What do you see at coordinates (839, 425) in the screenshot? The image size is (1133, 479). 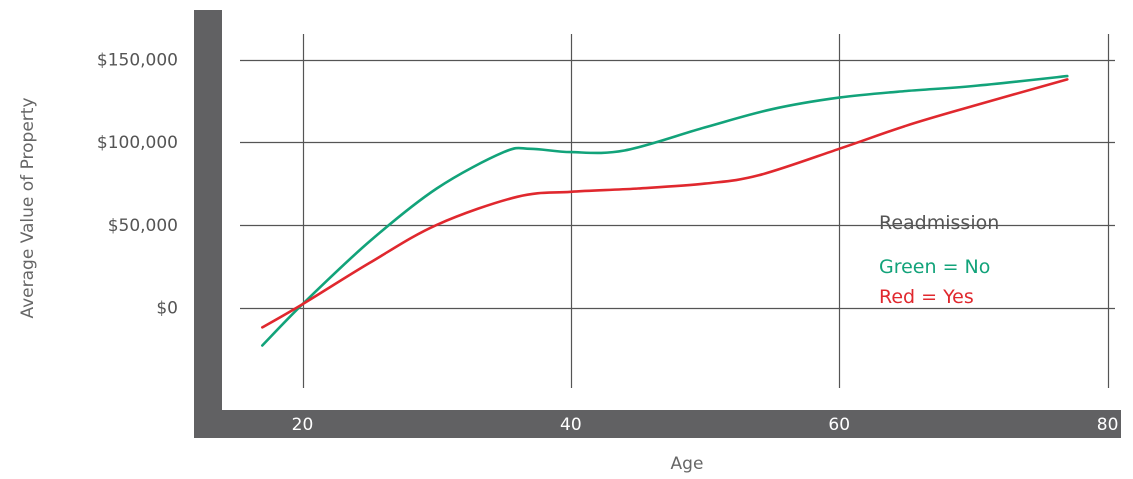 I see `x-tick-label: 60` at bounding box center [839, 425].